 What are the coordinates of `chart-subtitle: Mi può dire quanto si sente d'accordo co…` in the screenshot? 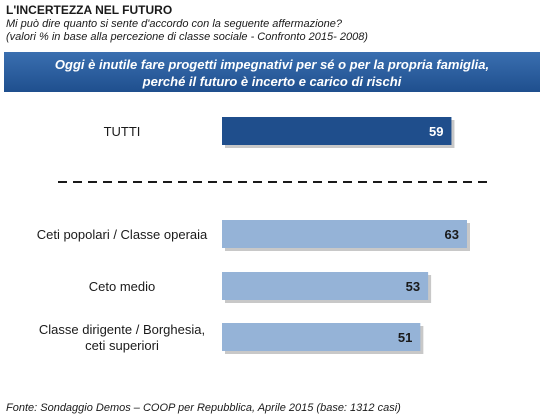 It's located at (271, 31).